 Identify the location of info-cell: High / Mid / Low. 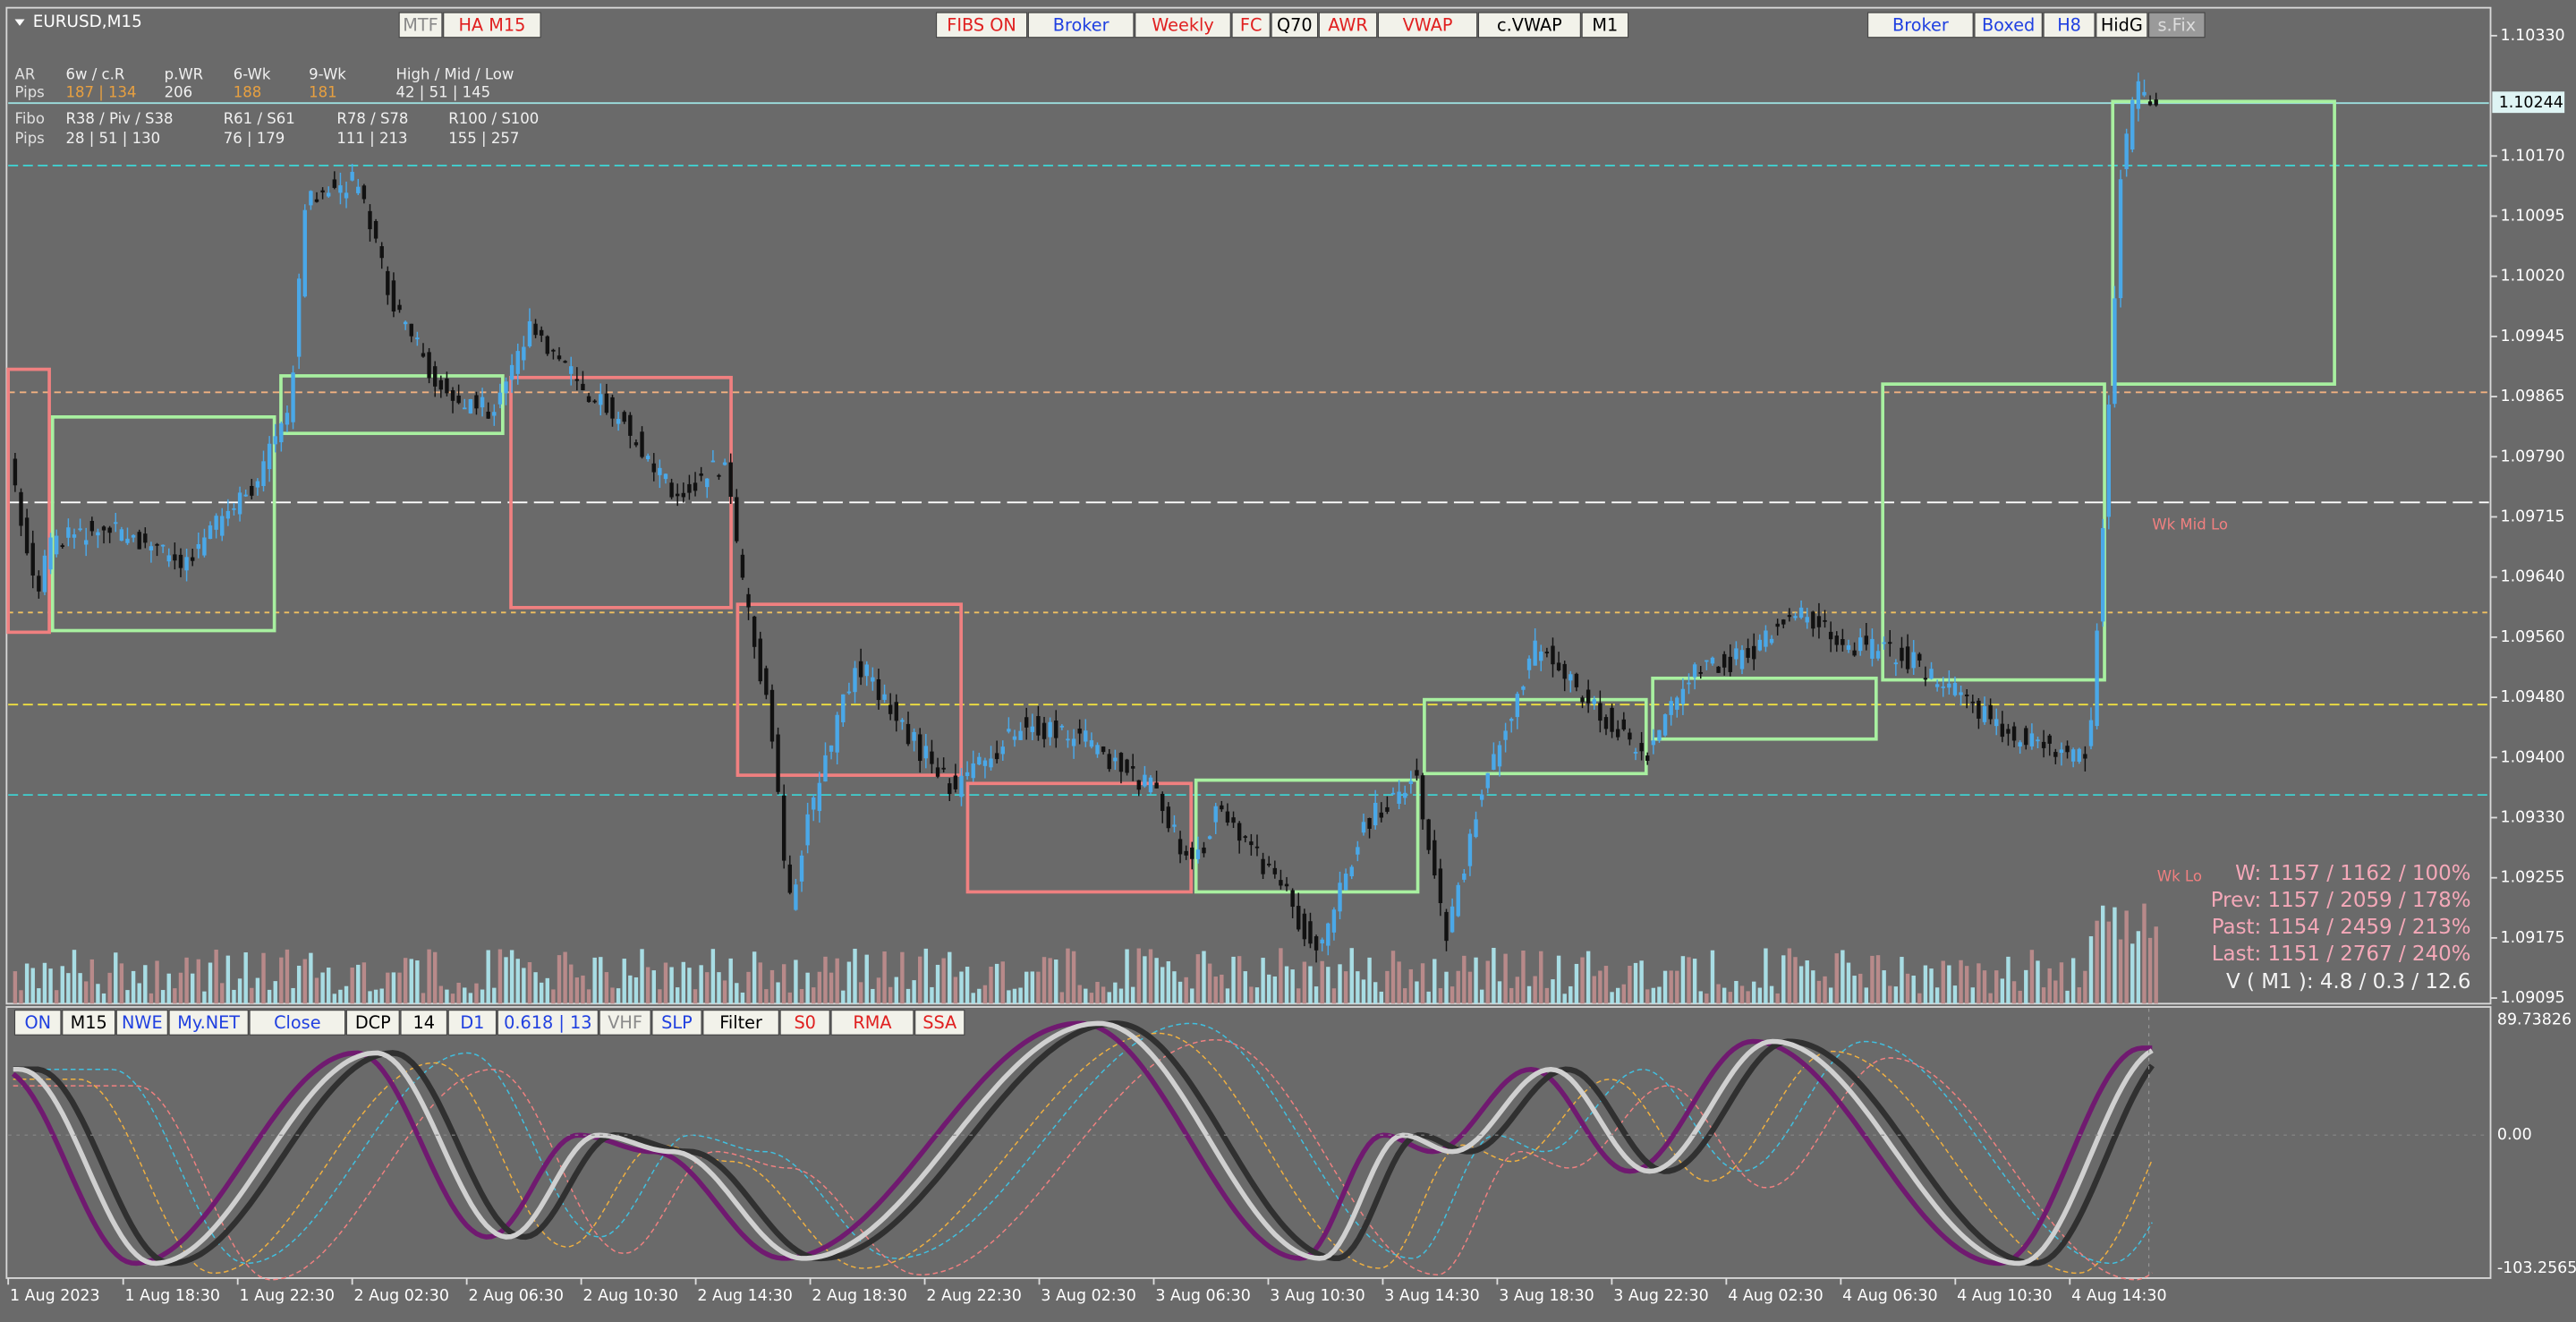
(454, 73).